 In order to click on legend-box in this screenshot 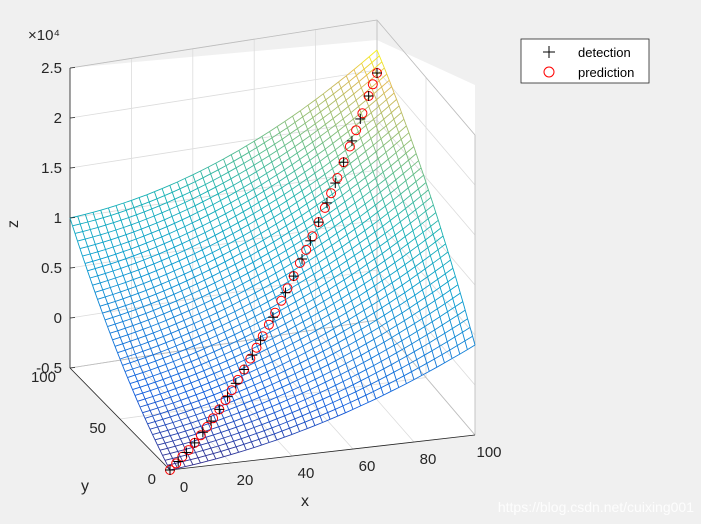, I will do `click(585, 61)`.